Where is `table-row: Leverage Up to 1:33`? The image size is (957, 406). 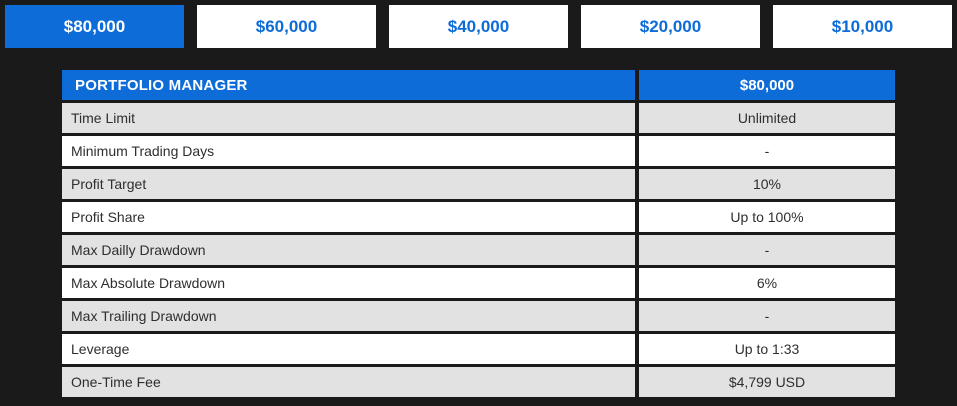
table-row: Leverage Up to 1:33 is located at coordinates (478, 349).